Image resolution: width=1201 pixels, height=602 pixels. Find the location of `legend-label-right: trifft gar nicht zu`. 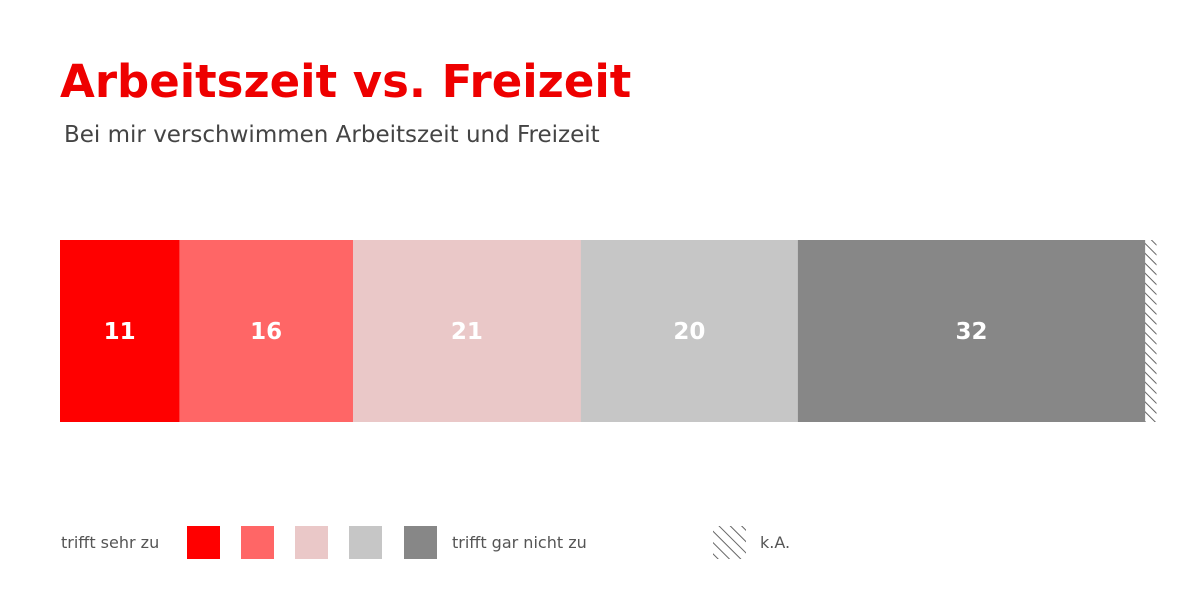

legend-label-right: trifft gar nicht zu is located at coordinates (519, 542).